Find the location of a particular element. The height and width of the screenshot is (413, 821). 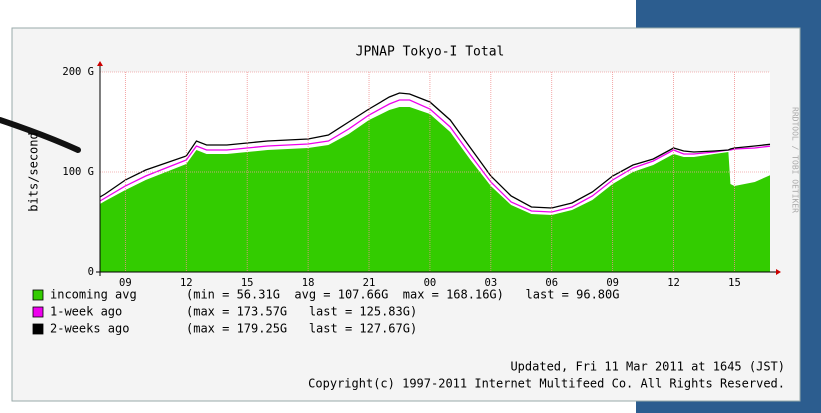

legend-label: 1-week ago is located at coordinates (86, 312).